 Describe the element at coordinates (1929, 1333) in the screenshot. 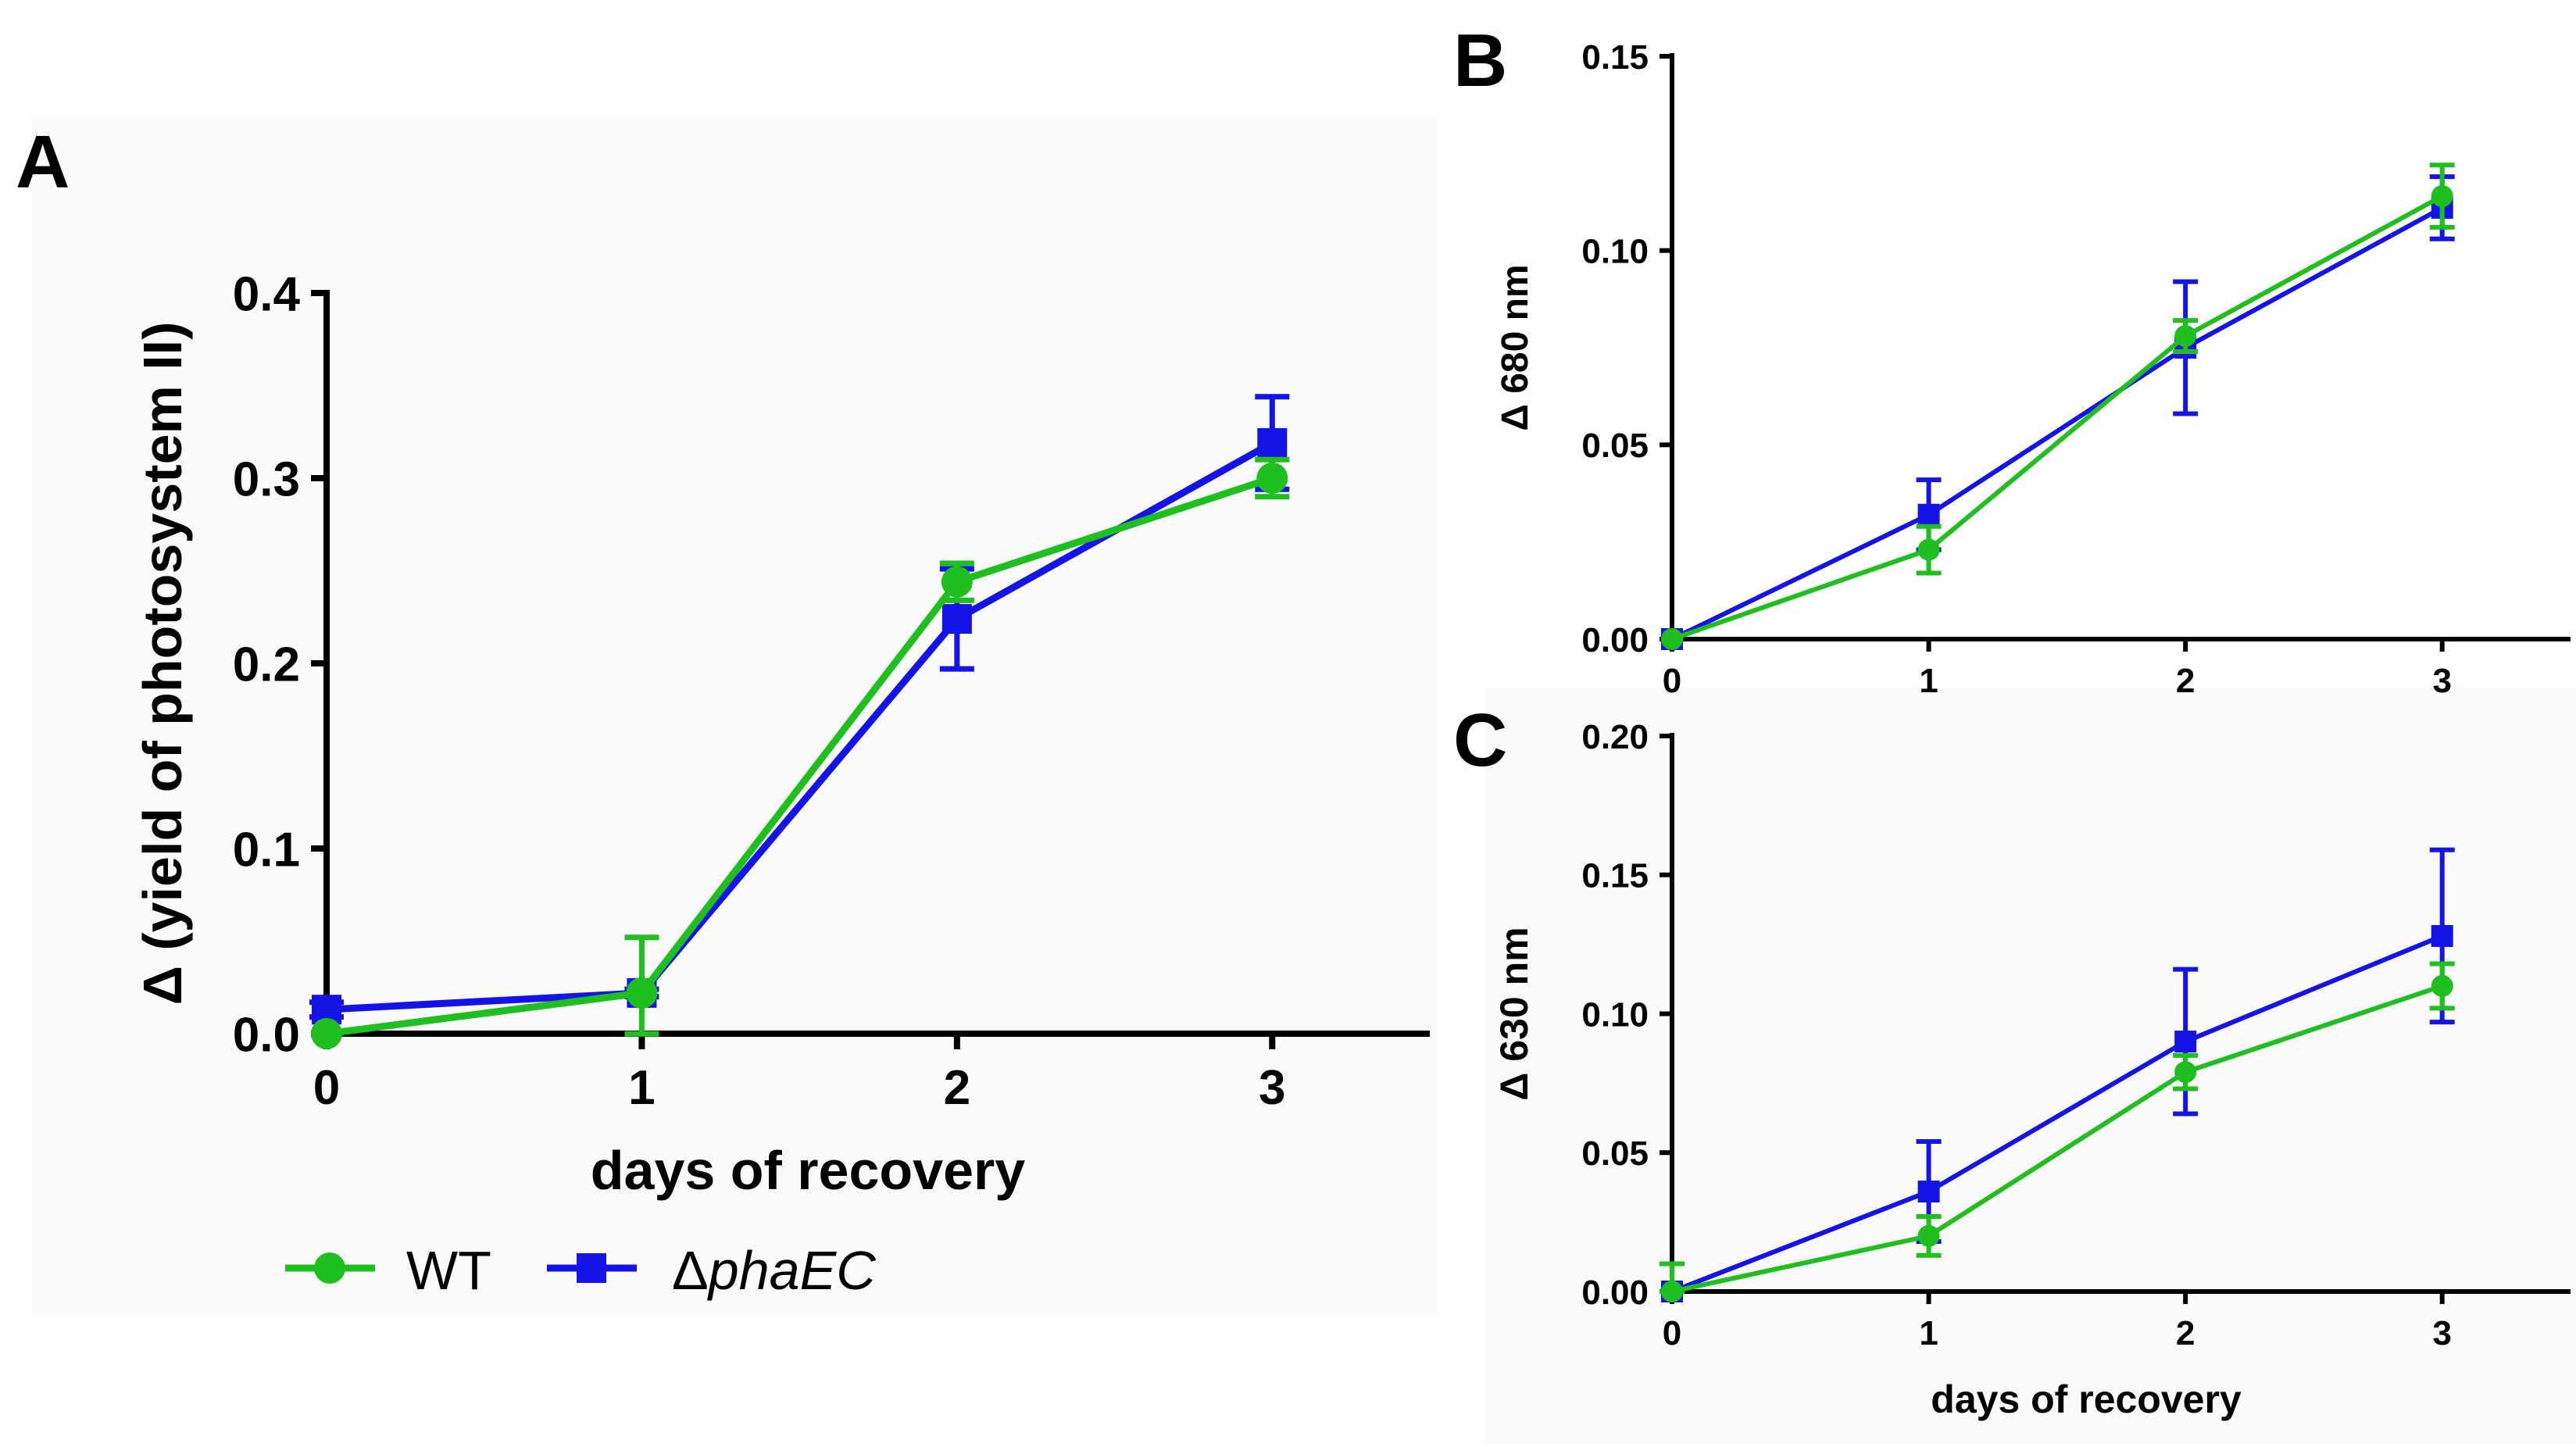

I see `panel-c-x-tick-label: 1` at that location.